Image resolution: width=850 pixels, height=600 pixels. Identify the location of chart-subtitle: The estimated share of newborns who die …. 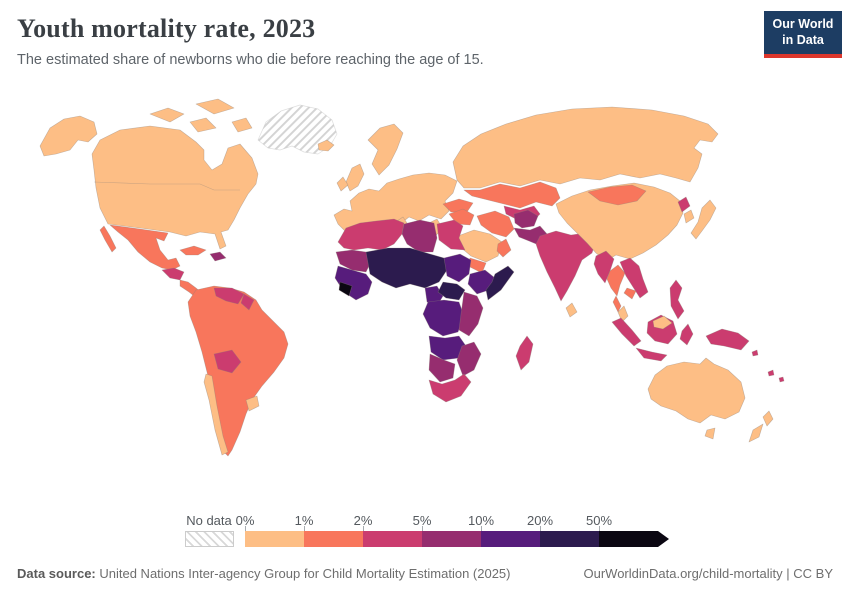
(250, 60).